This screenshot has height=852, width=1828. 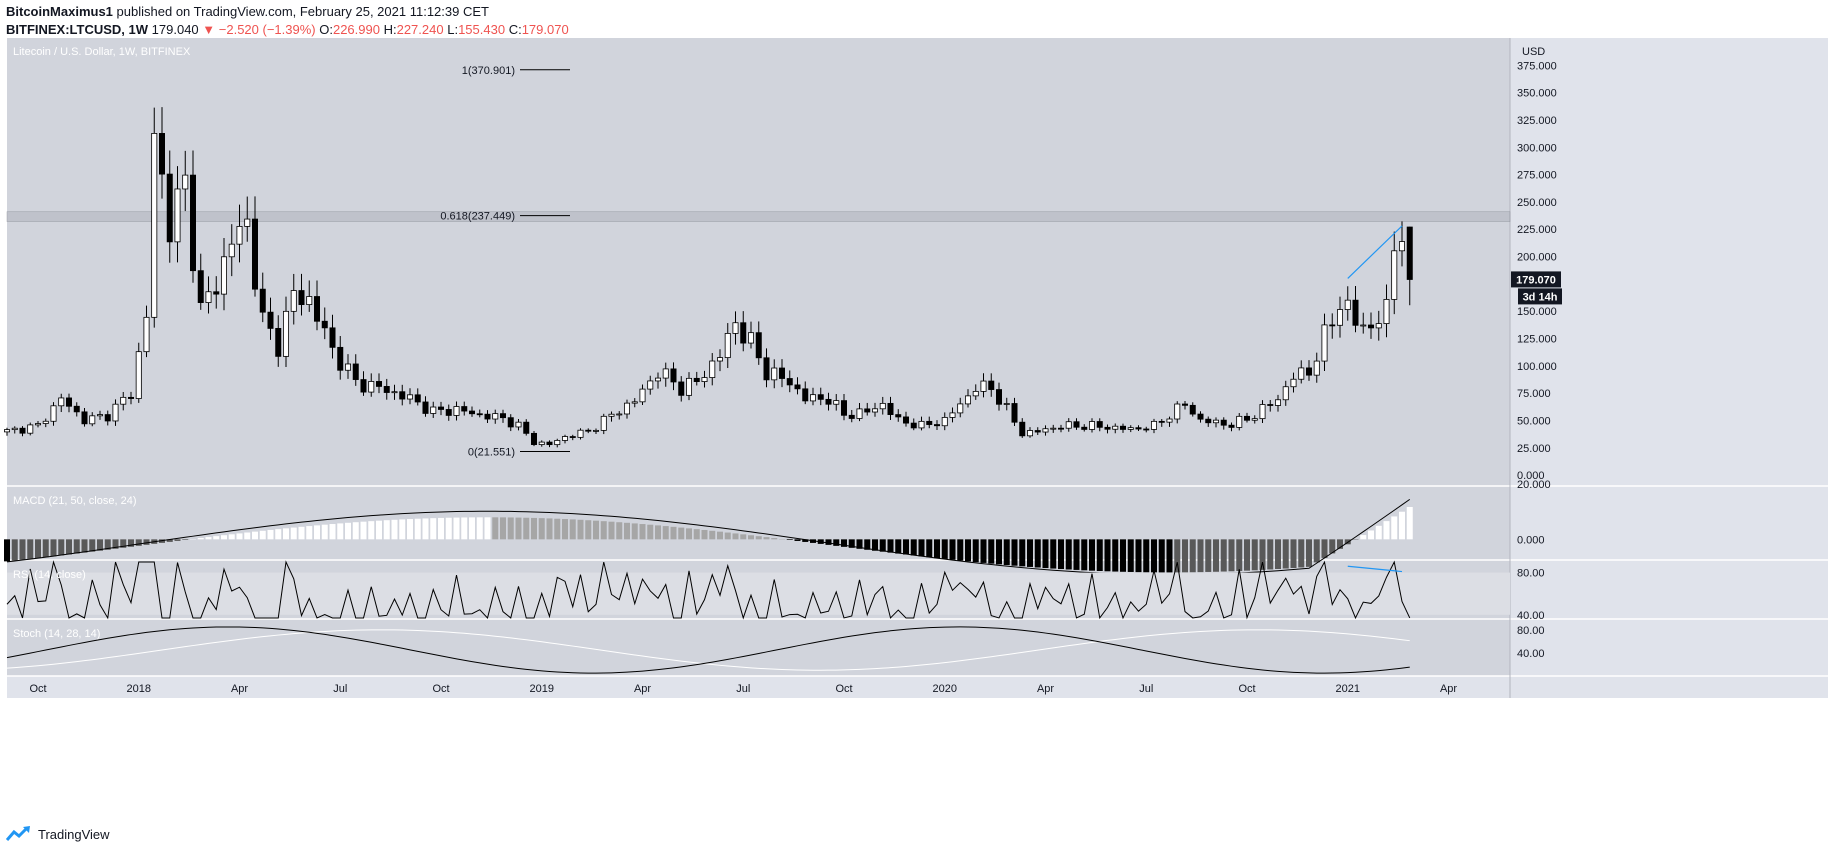 I want to click on footer-brand: TradingView, so click(x=74, y=834).